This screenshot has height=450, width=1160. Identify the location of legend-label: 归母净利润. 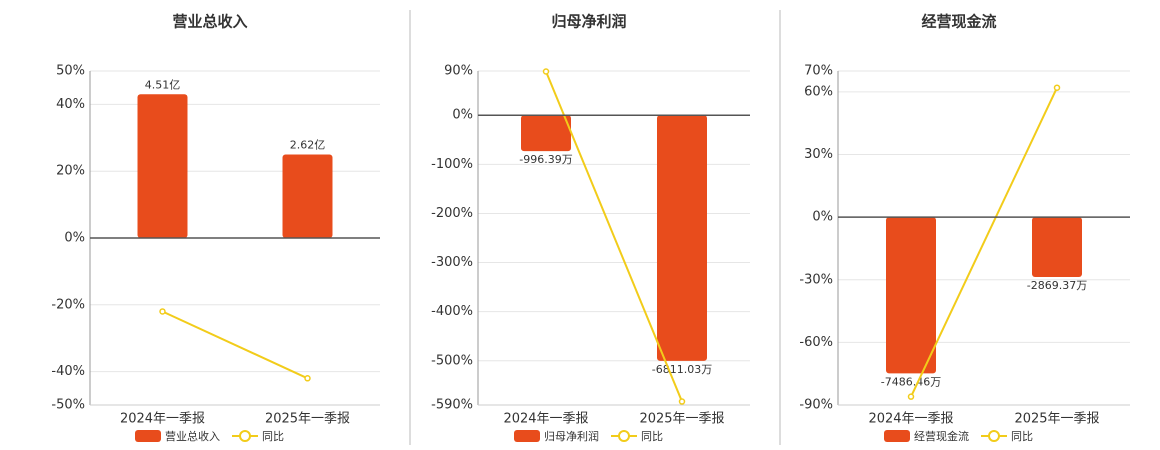
(571, 436).